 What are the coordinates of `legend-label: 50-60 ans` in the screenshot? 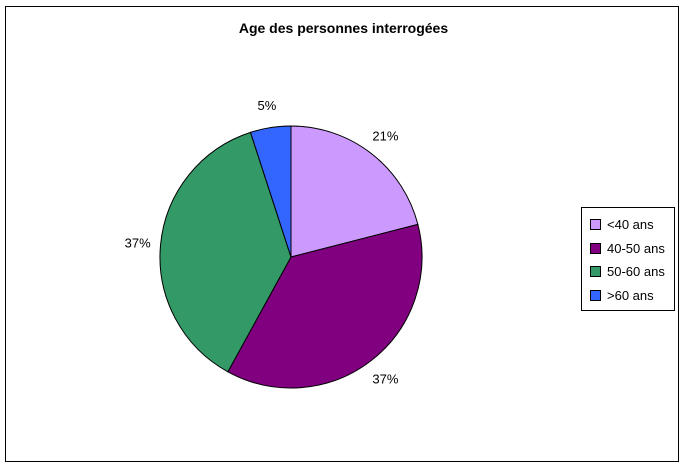 It's located at (636, 272).